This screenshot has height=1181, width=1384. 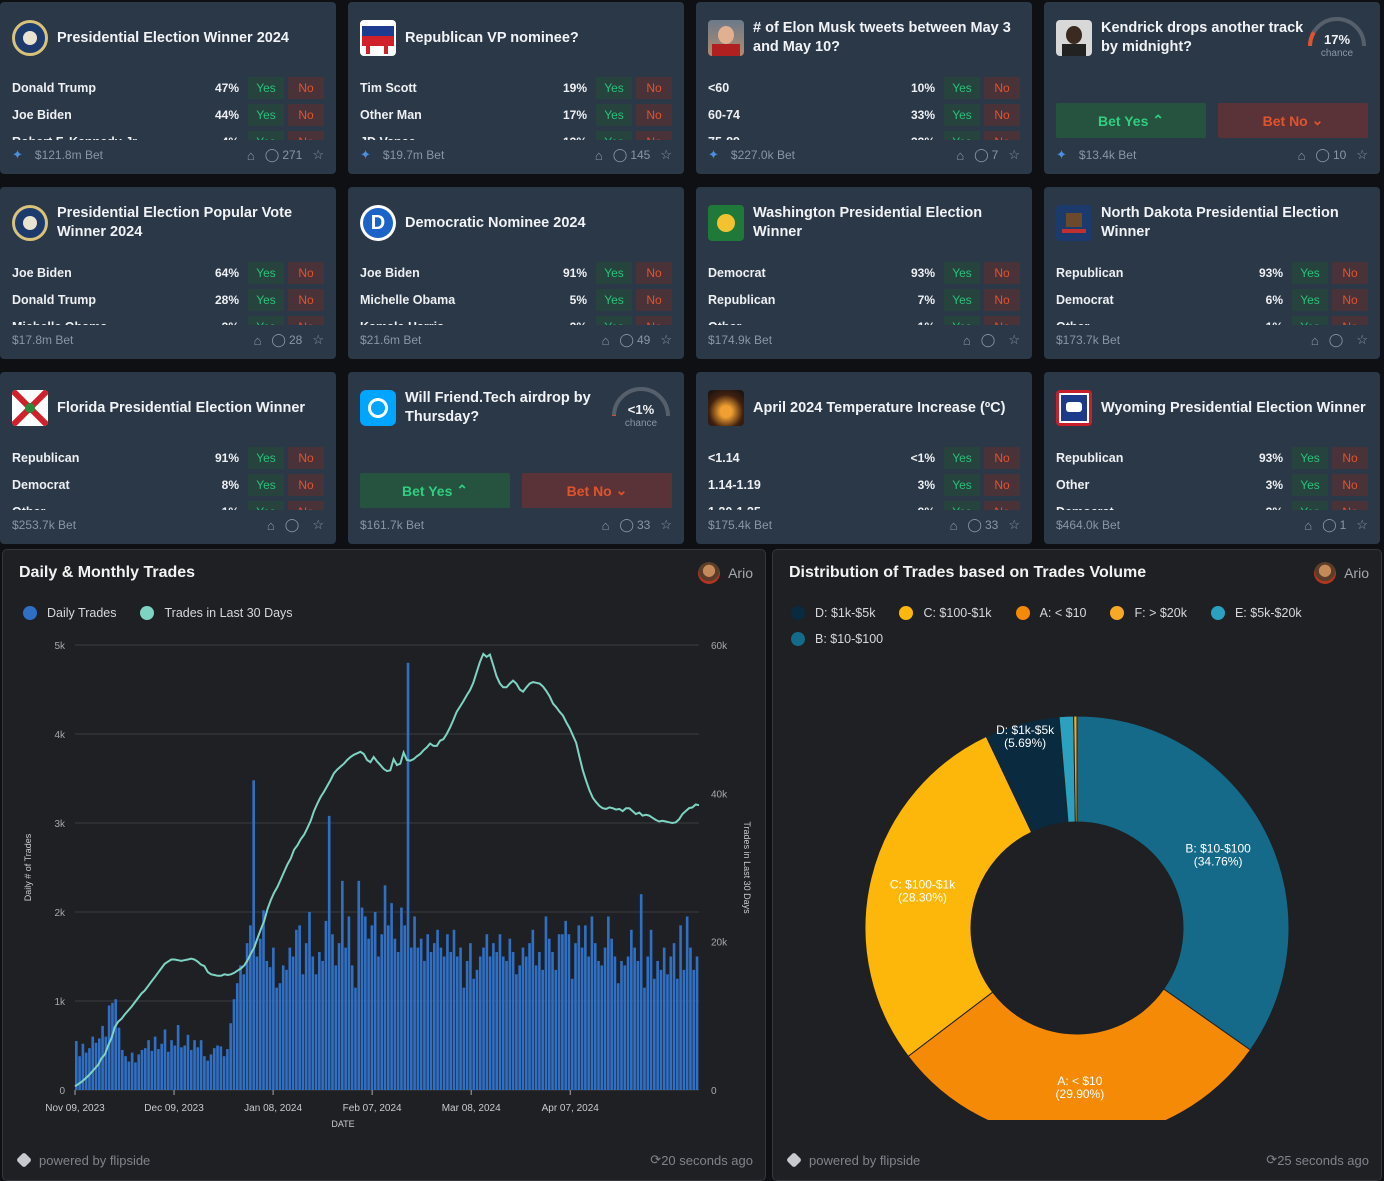 What do you see at coordinates (516, 408) in the screenshot?
I see `market-header: Will Friend.Tech airdrop by Thursday?` at bounding box center [516, 408].